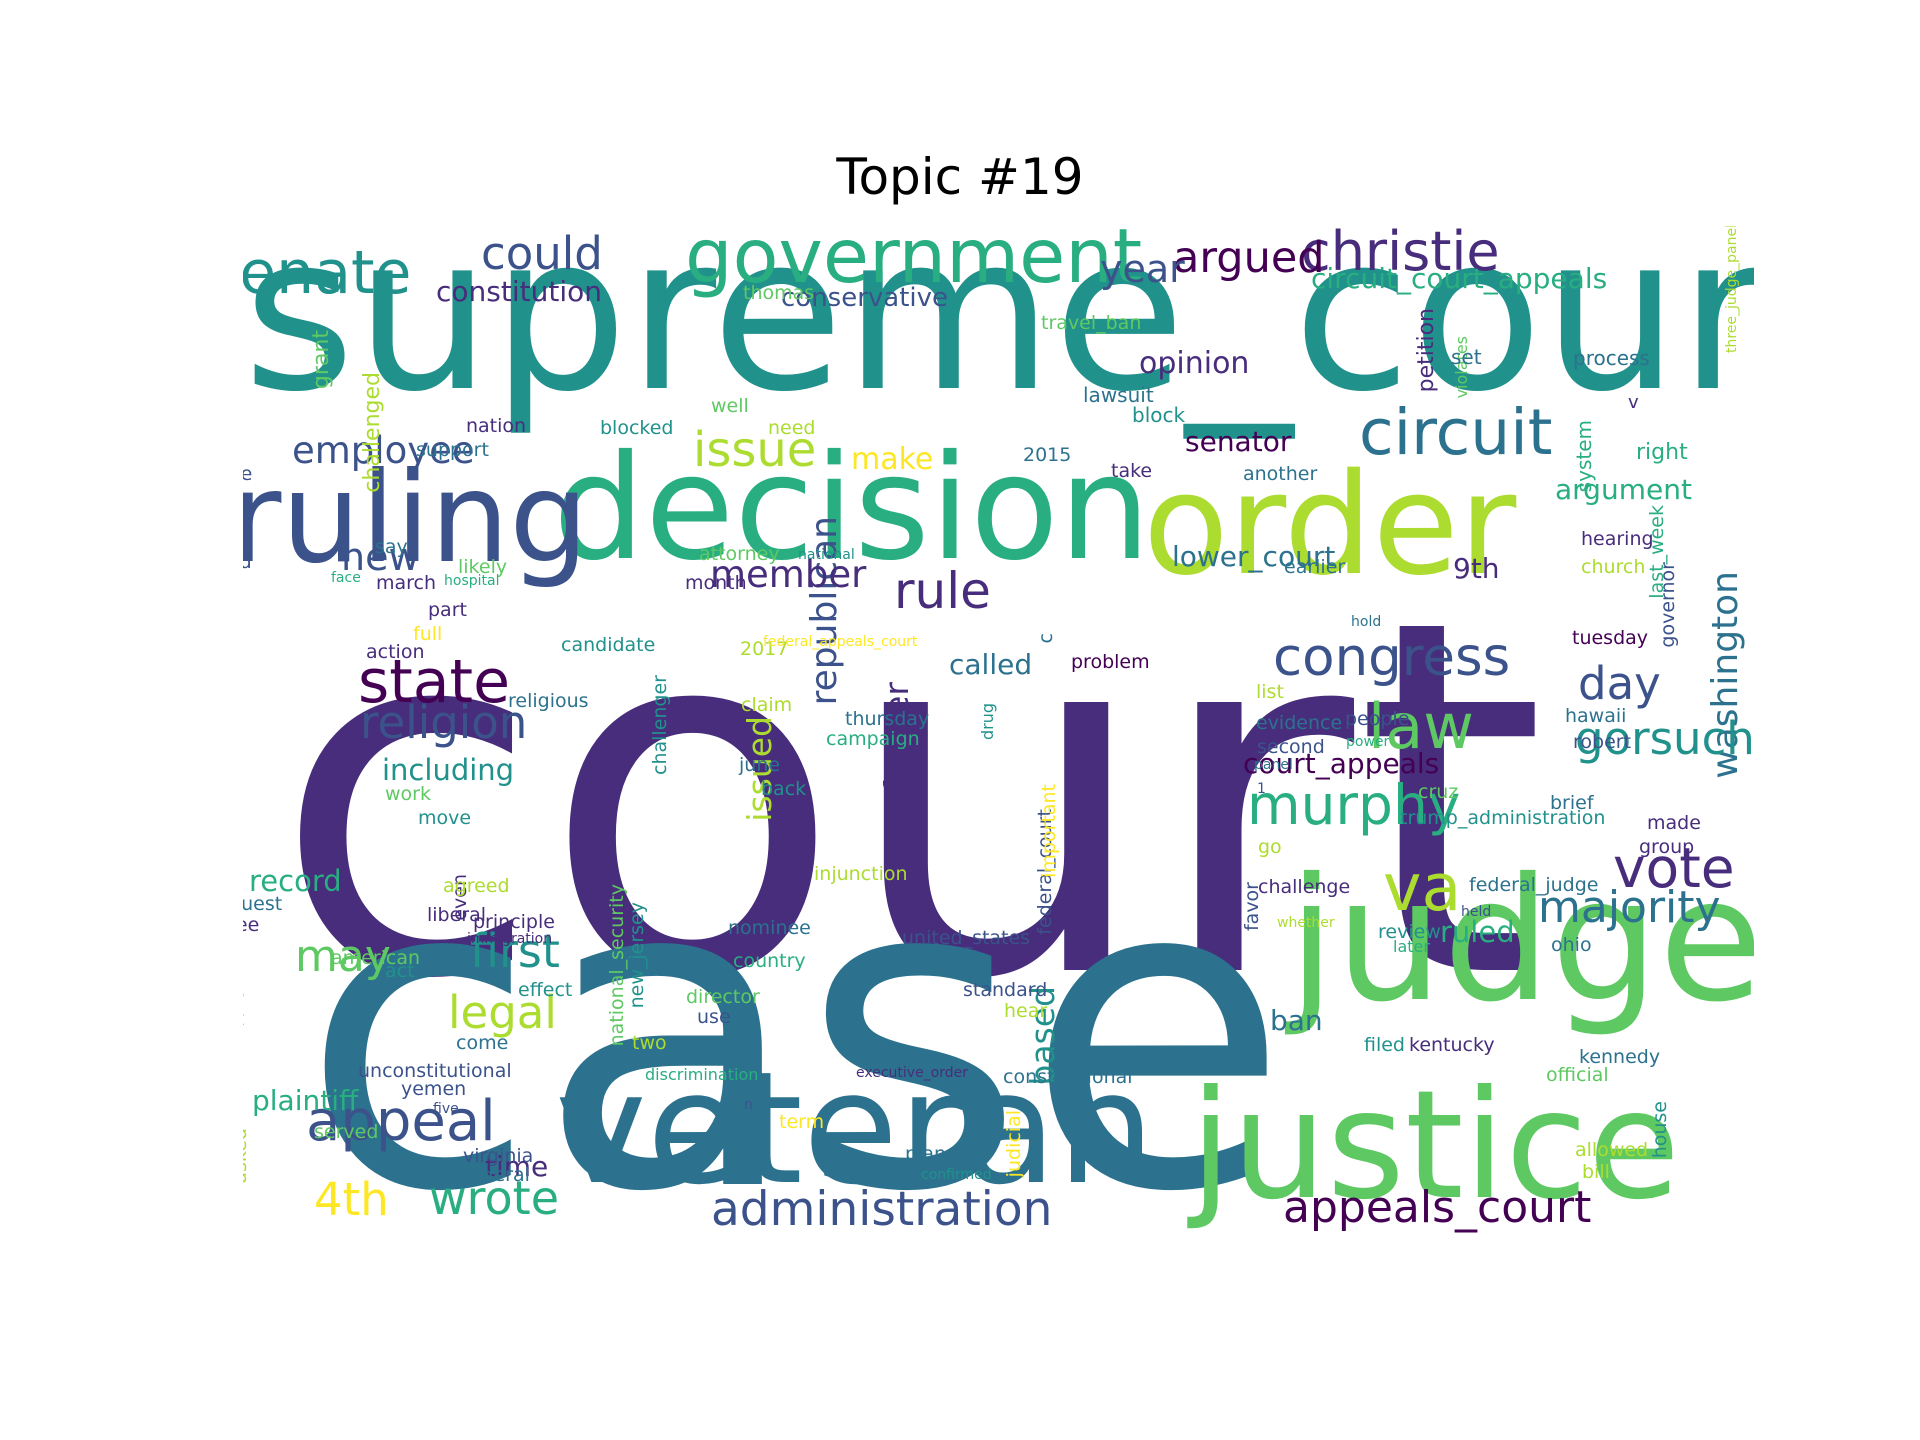  I want to click on cloud-word: drug, so click(987, 722).